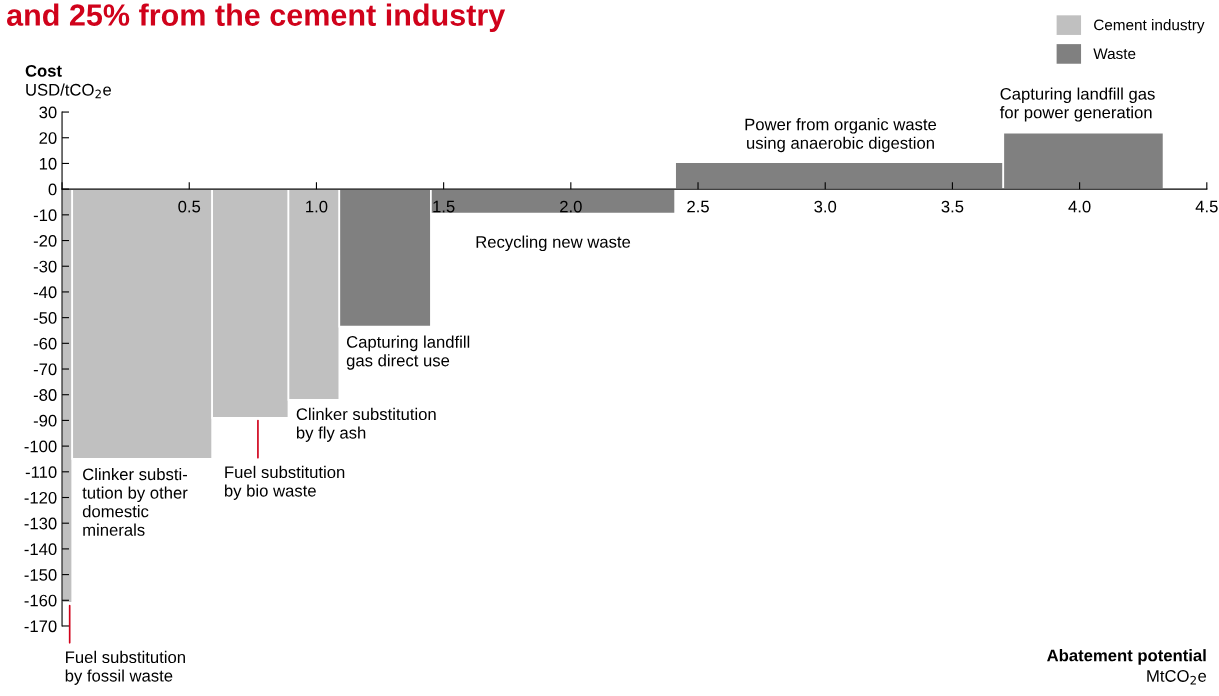 This screenshot has width=1219, height=696. What do you see at coordinates (571, 206) in the screenshot?
I see `x-tick-label: 2.0` at bounding box center [571, 206].